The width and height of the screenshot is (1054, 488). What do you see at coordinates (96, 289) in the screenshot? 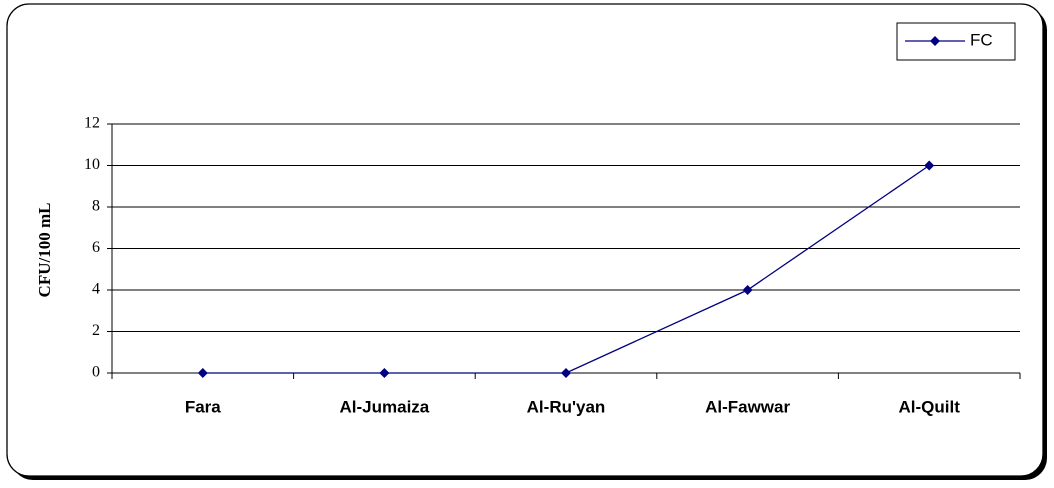
I see `y-tick-label: 4` at bounding box center [96, 289].